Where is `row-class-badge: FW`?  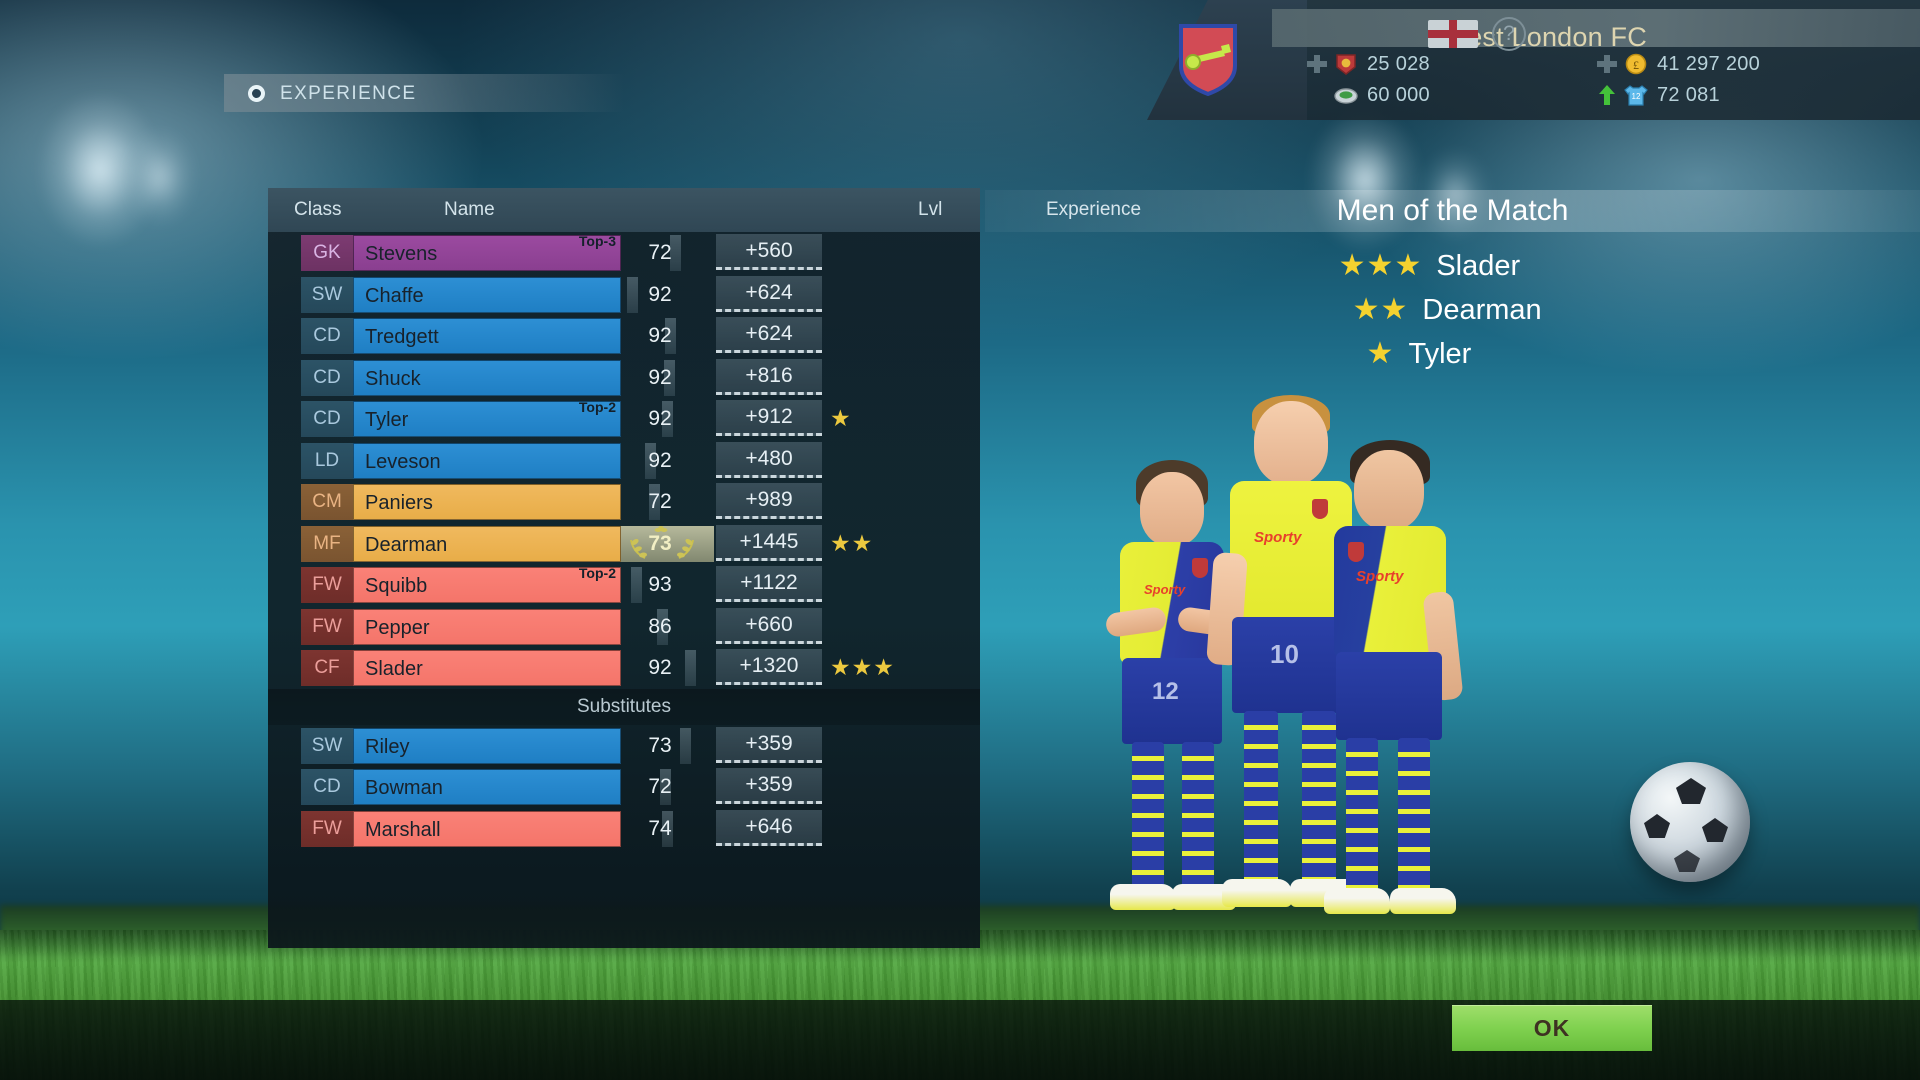 row-class-badge: FW is located at coordinates (327, 828).